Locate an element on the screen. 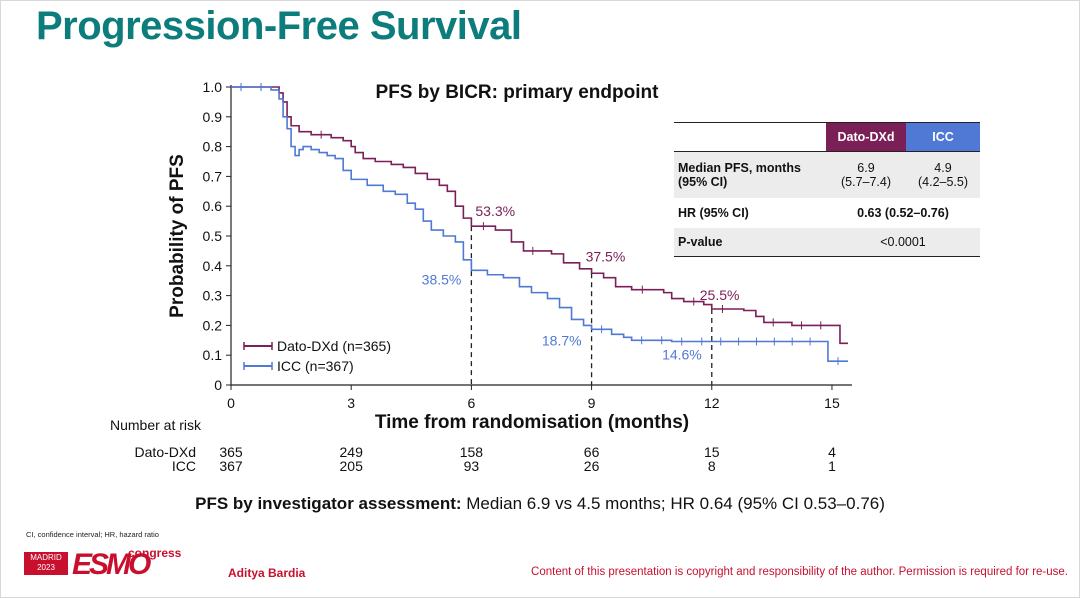  table-header-icc: ICC is located at coordinates (943, 137).